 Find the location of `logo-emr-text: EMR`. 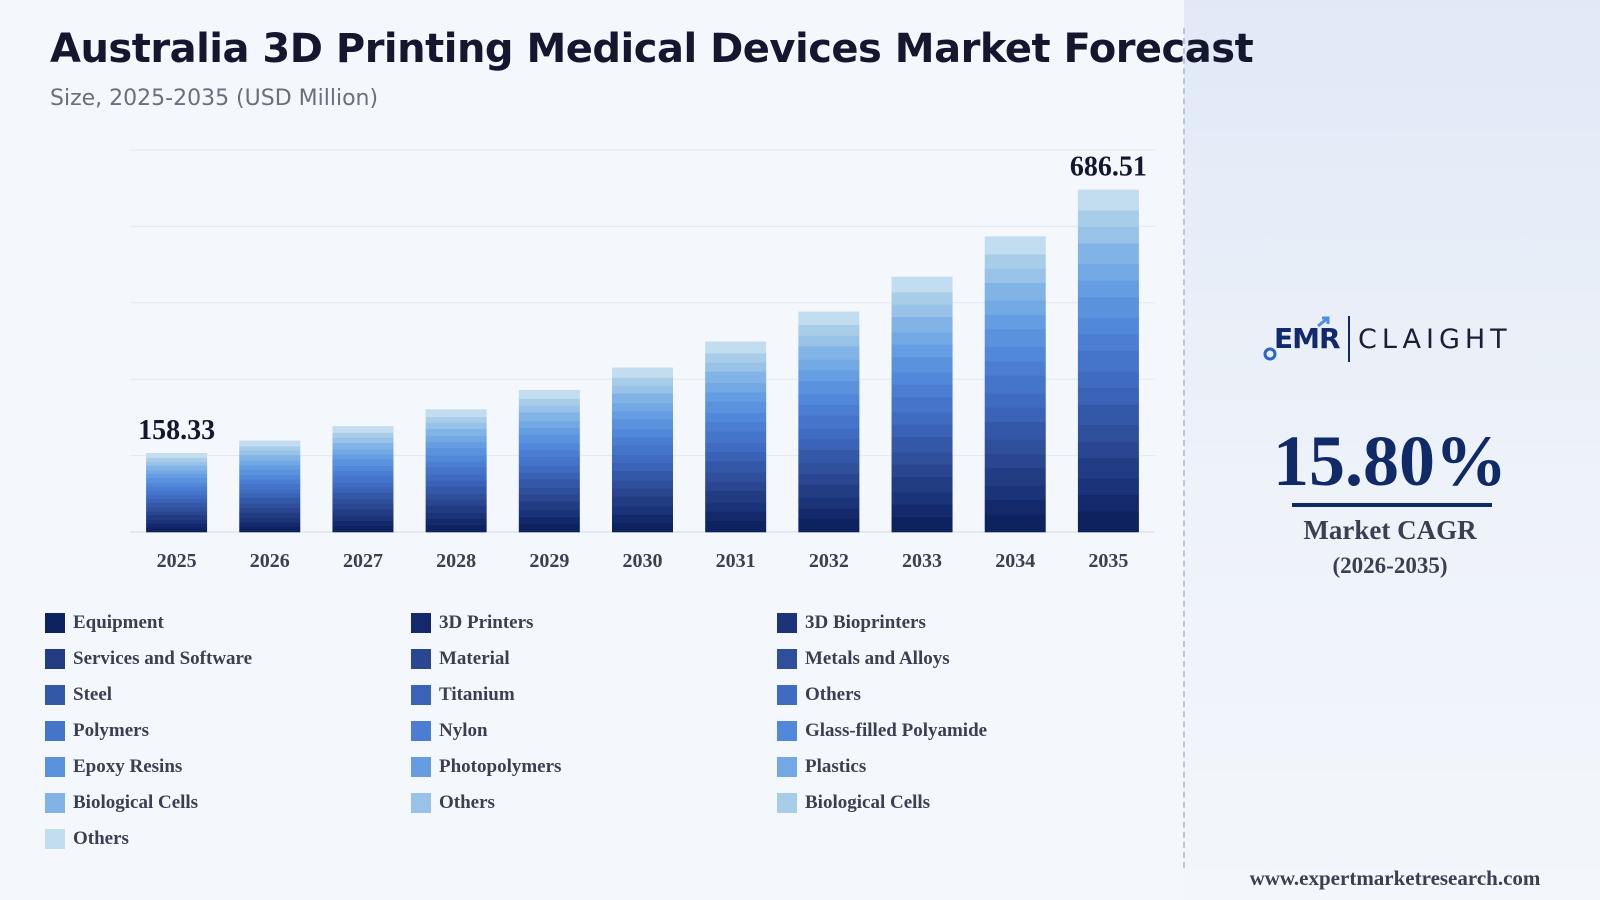

logo-emr-text: EMR is located at coordinates (1307, 338).